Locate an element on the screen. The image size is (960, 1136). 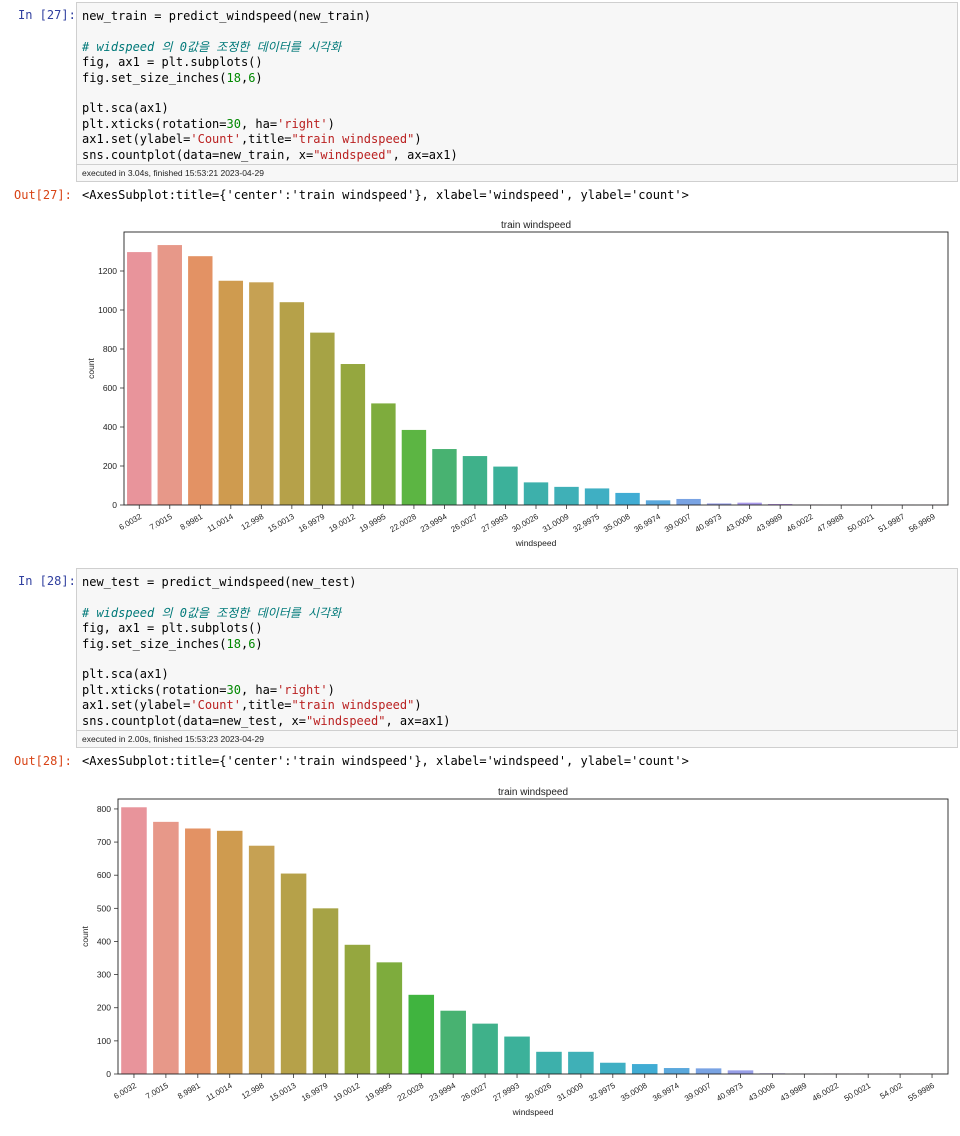
code-line: fig, ax1 = plt.subplots() is located at coordinates (519, 62).